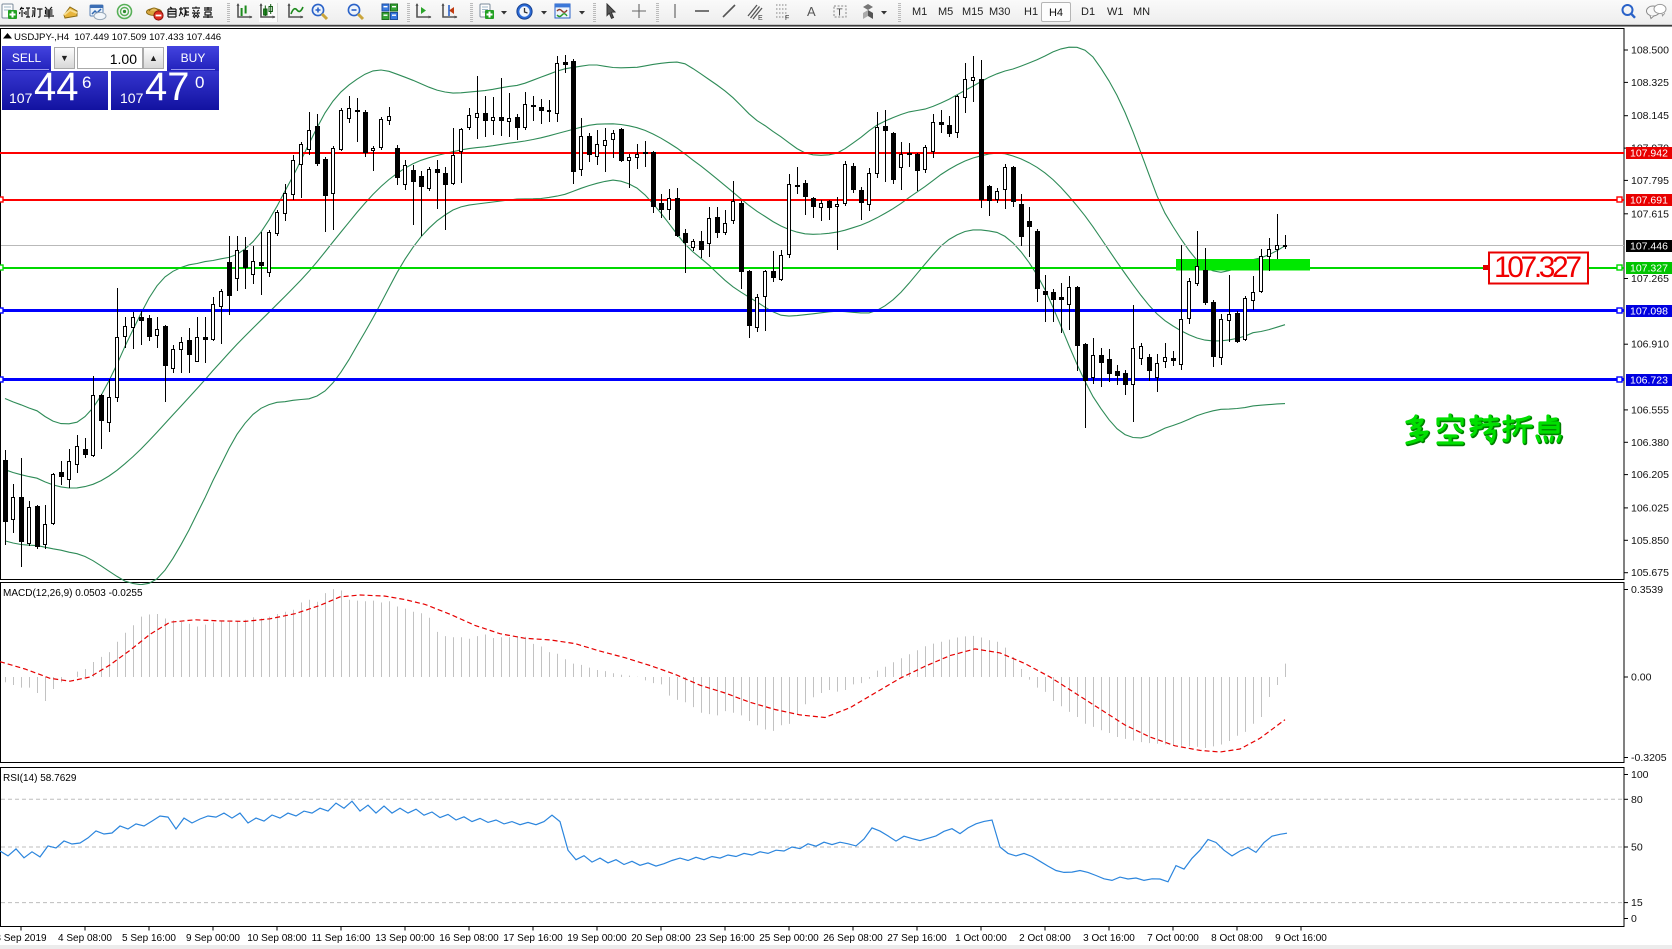 Image resolution: width=1672 pixels, height=949 pixels. Describe the element at coordinates (1650, 181) in the screenshot. I see `svg-text: 107.795` at that location.